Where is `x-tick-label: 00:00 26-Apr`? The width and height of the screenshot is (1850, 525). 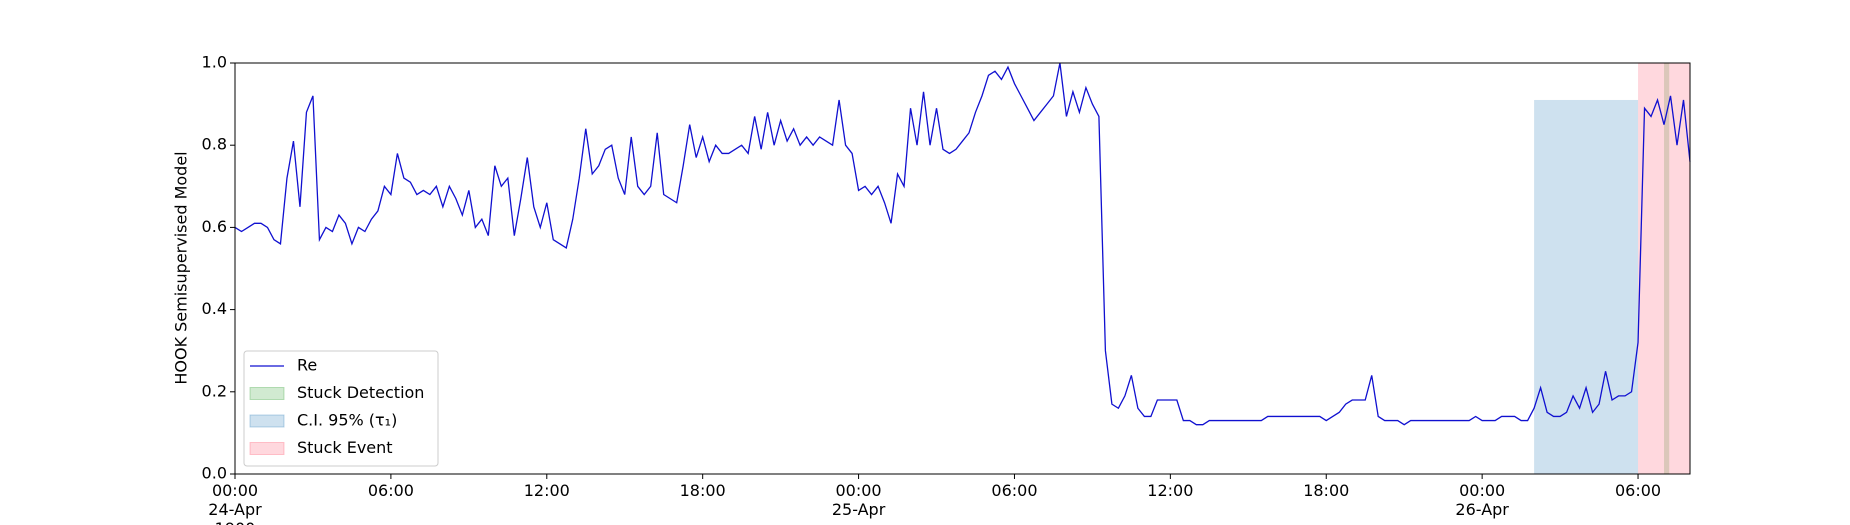
x-tick-label: 00:00 26-Apr is located at coordinates (1482, 500).